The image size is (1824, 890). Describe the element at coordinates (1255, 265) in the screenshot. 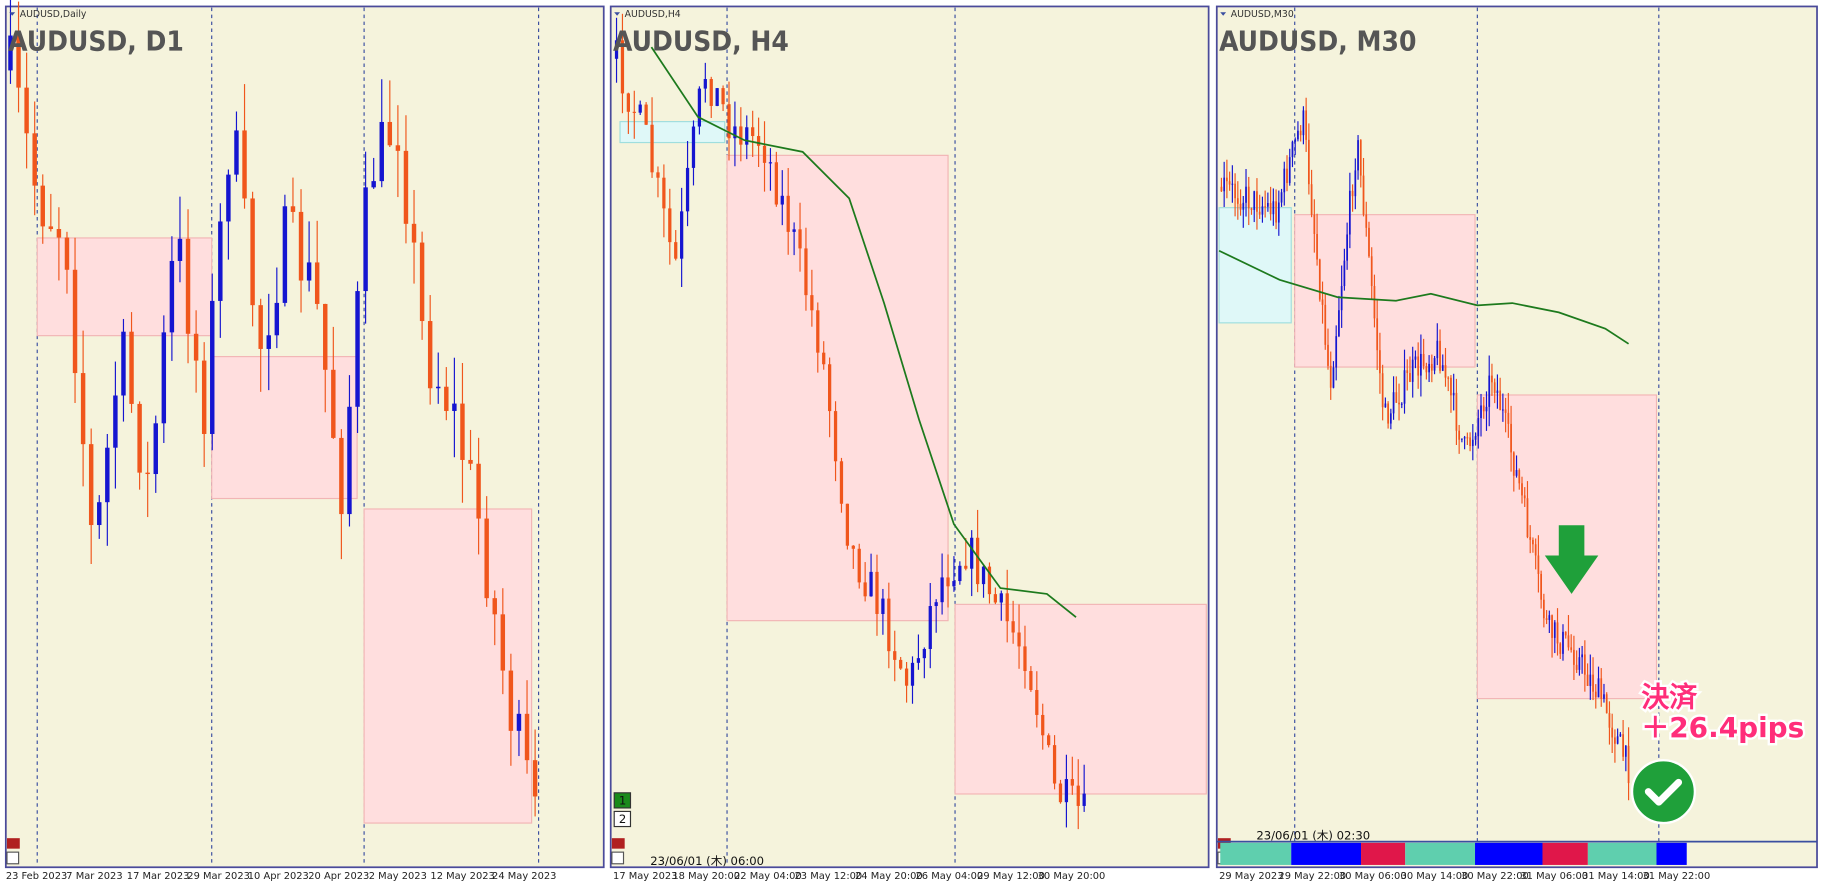

I see `zone-box` at that location.